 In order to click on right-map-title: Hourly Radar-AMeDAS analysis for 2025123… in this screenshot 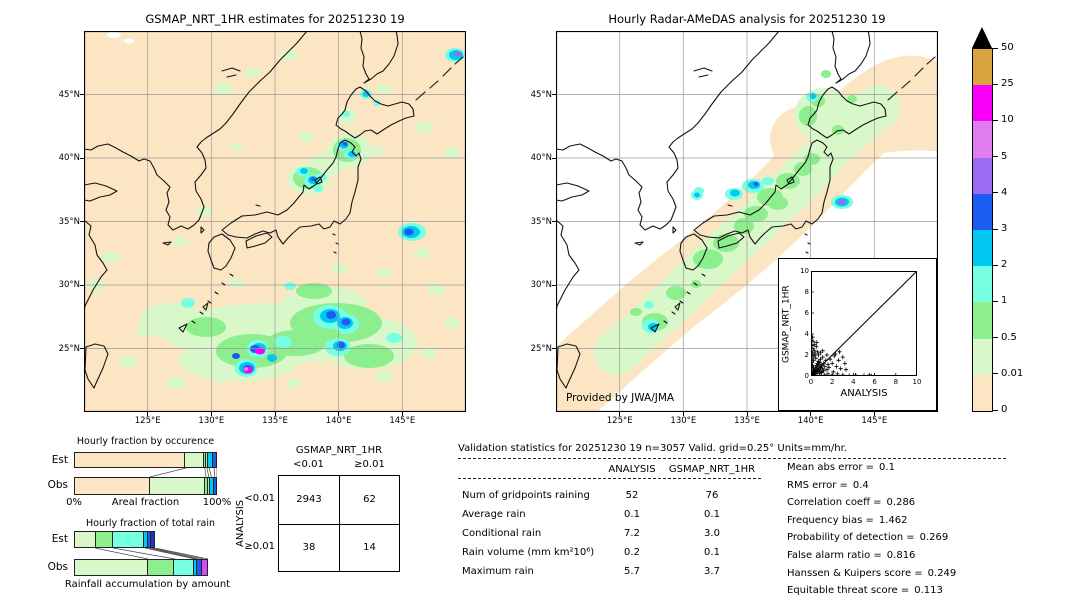, I will do `click(747, 19)`.